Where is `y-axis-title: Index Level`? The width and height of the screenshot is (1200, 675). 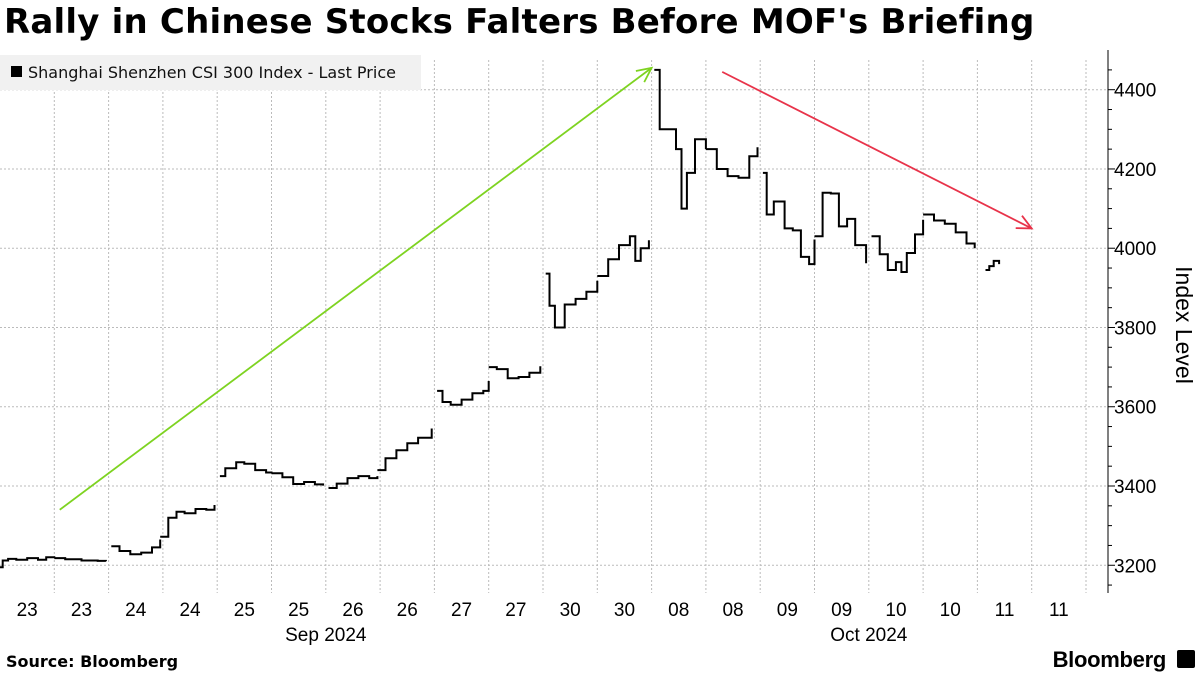
y-axis-title: Index Level is located at coordinates (1184, 325).